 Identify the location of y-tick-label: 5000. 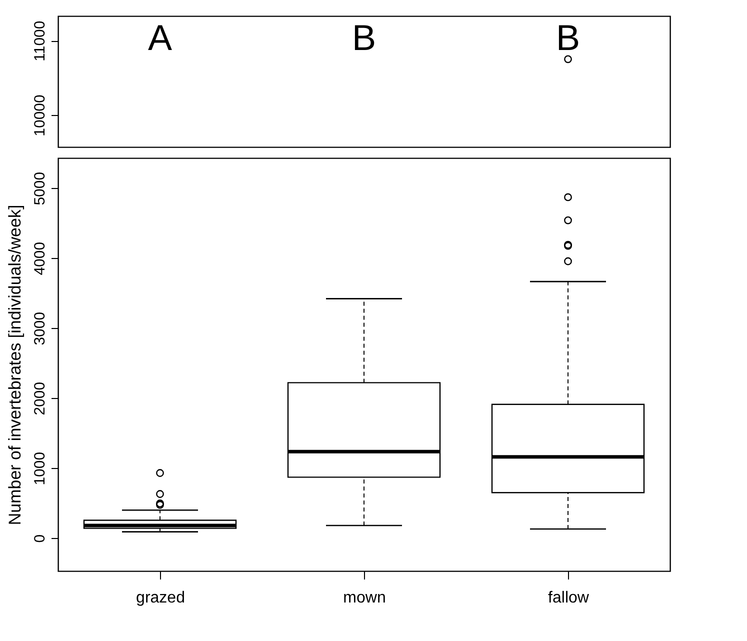
(40, 189).